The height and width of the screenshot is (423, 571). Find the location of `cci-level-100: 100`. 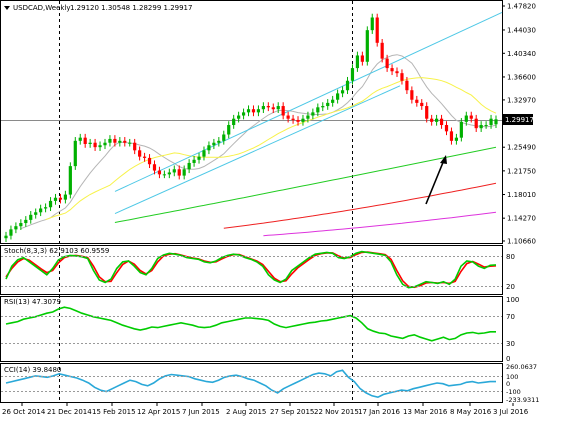

cci-level-100: 100 is located at coordinates (512, 377).